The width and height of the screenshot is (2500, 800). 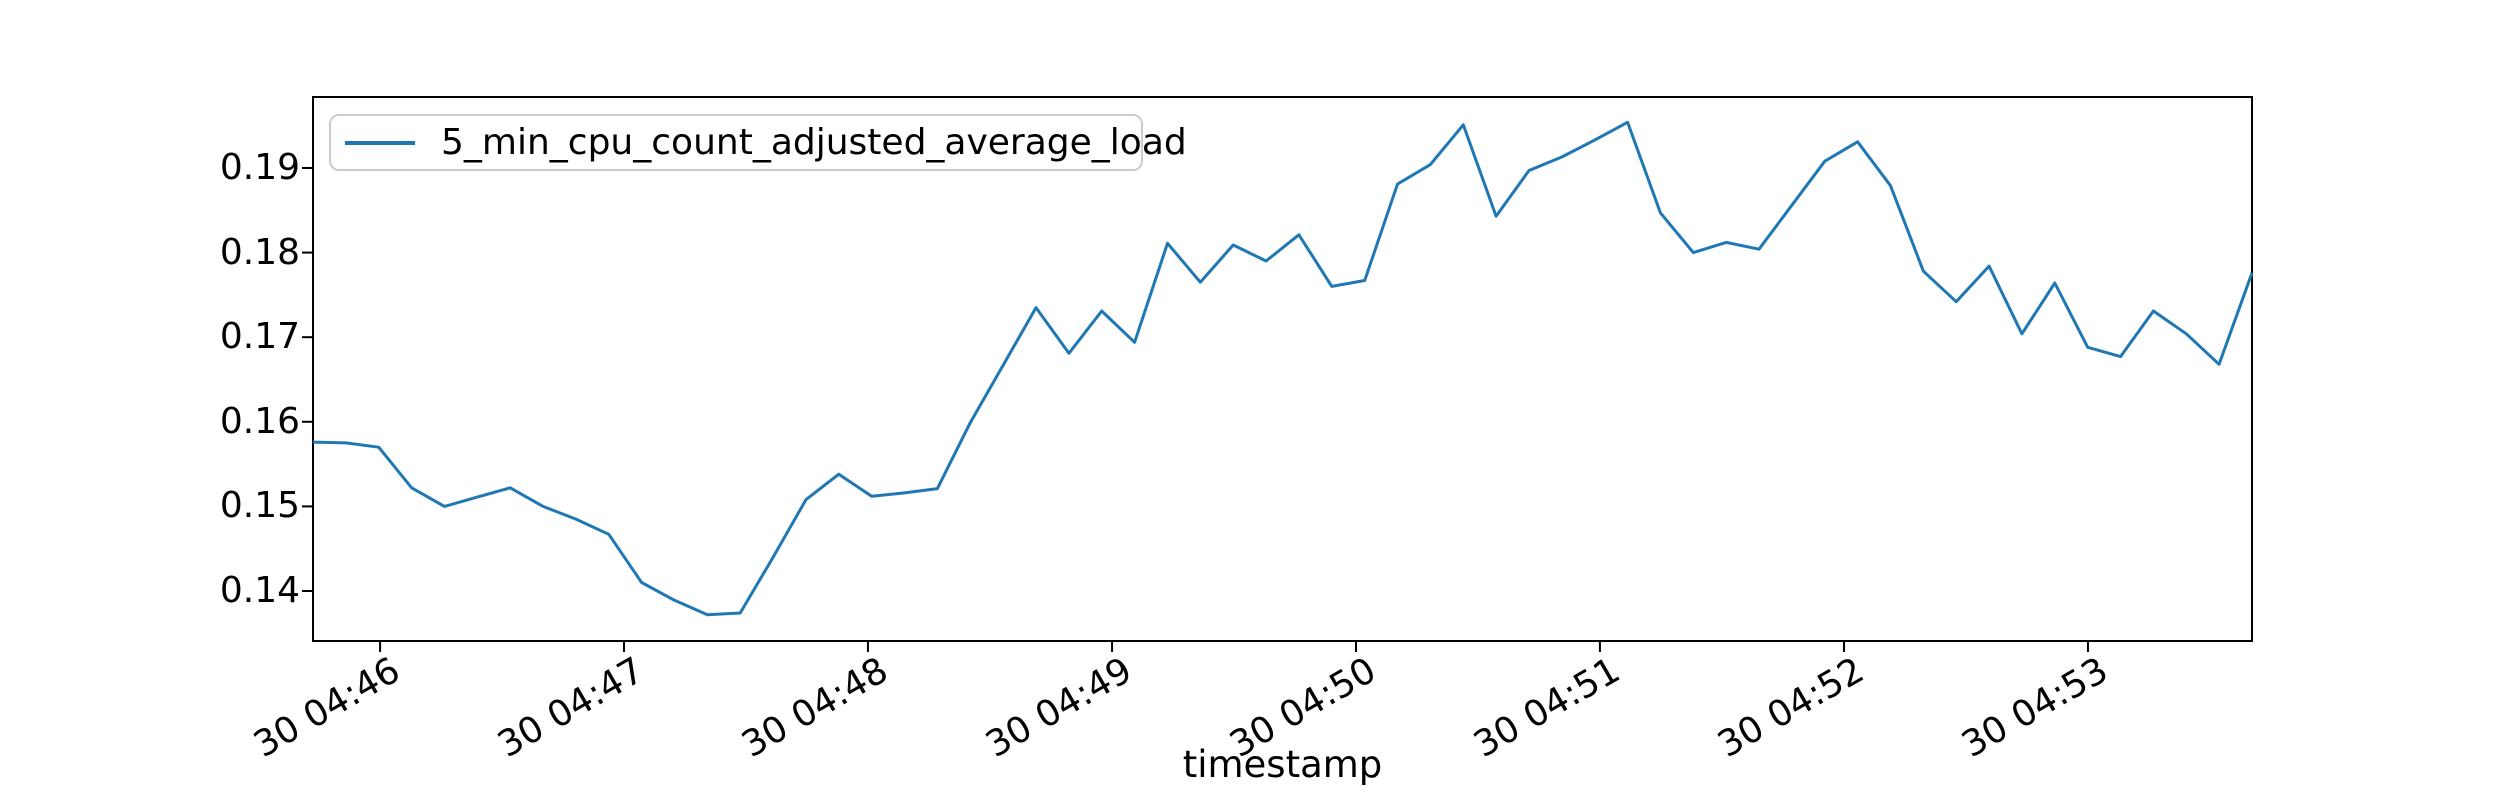 I want to click on legend-line-sample, so click(x=380, y=142).